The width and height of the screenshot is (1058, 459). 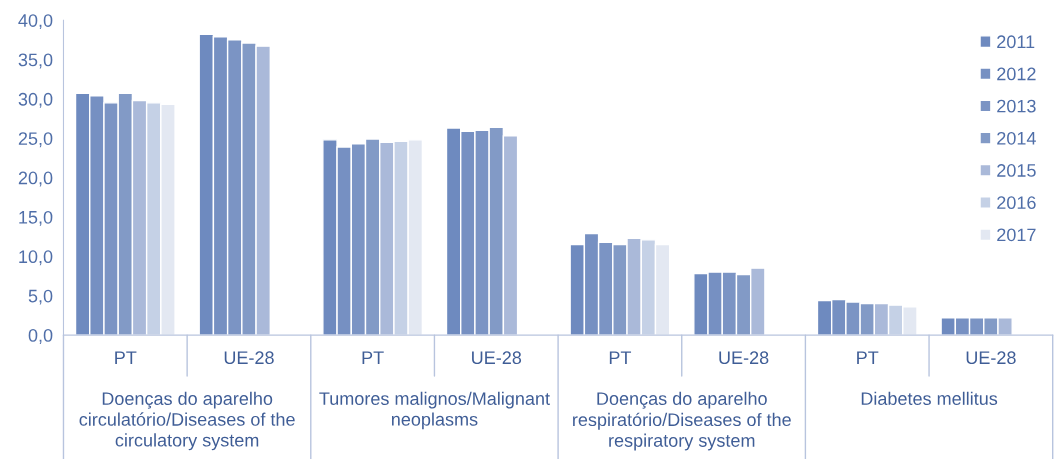 What do you see at coordinates (36, 218) in the screenshot?
I see `y-tick-label: 15,0` at bounding box center [36, 218].